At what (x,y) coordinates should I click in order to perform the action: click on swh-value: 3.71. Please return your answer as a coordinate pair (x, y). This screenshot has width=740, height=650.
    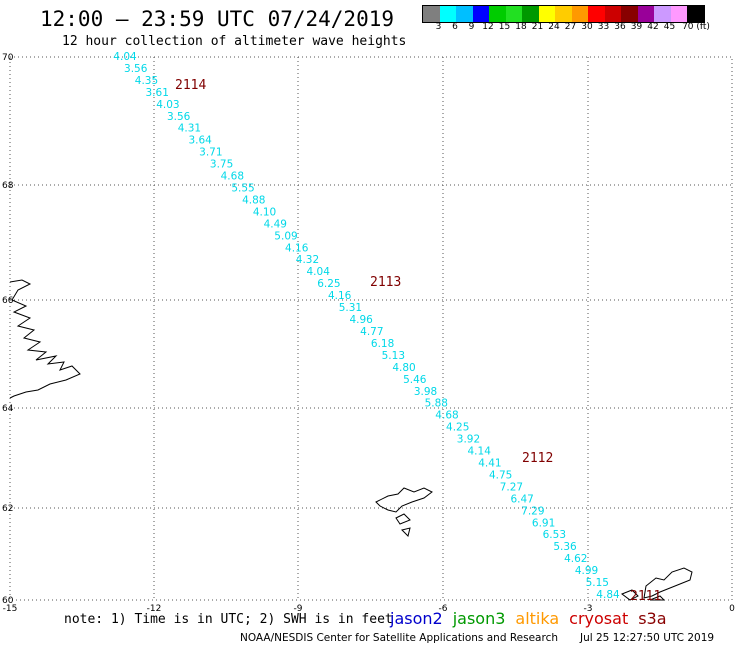
    Looking at the image, I should click on (210, 153).